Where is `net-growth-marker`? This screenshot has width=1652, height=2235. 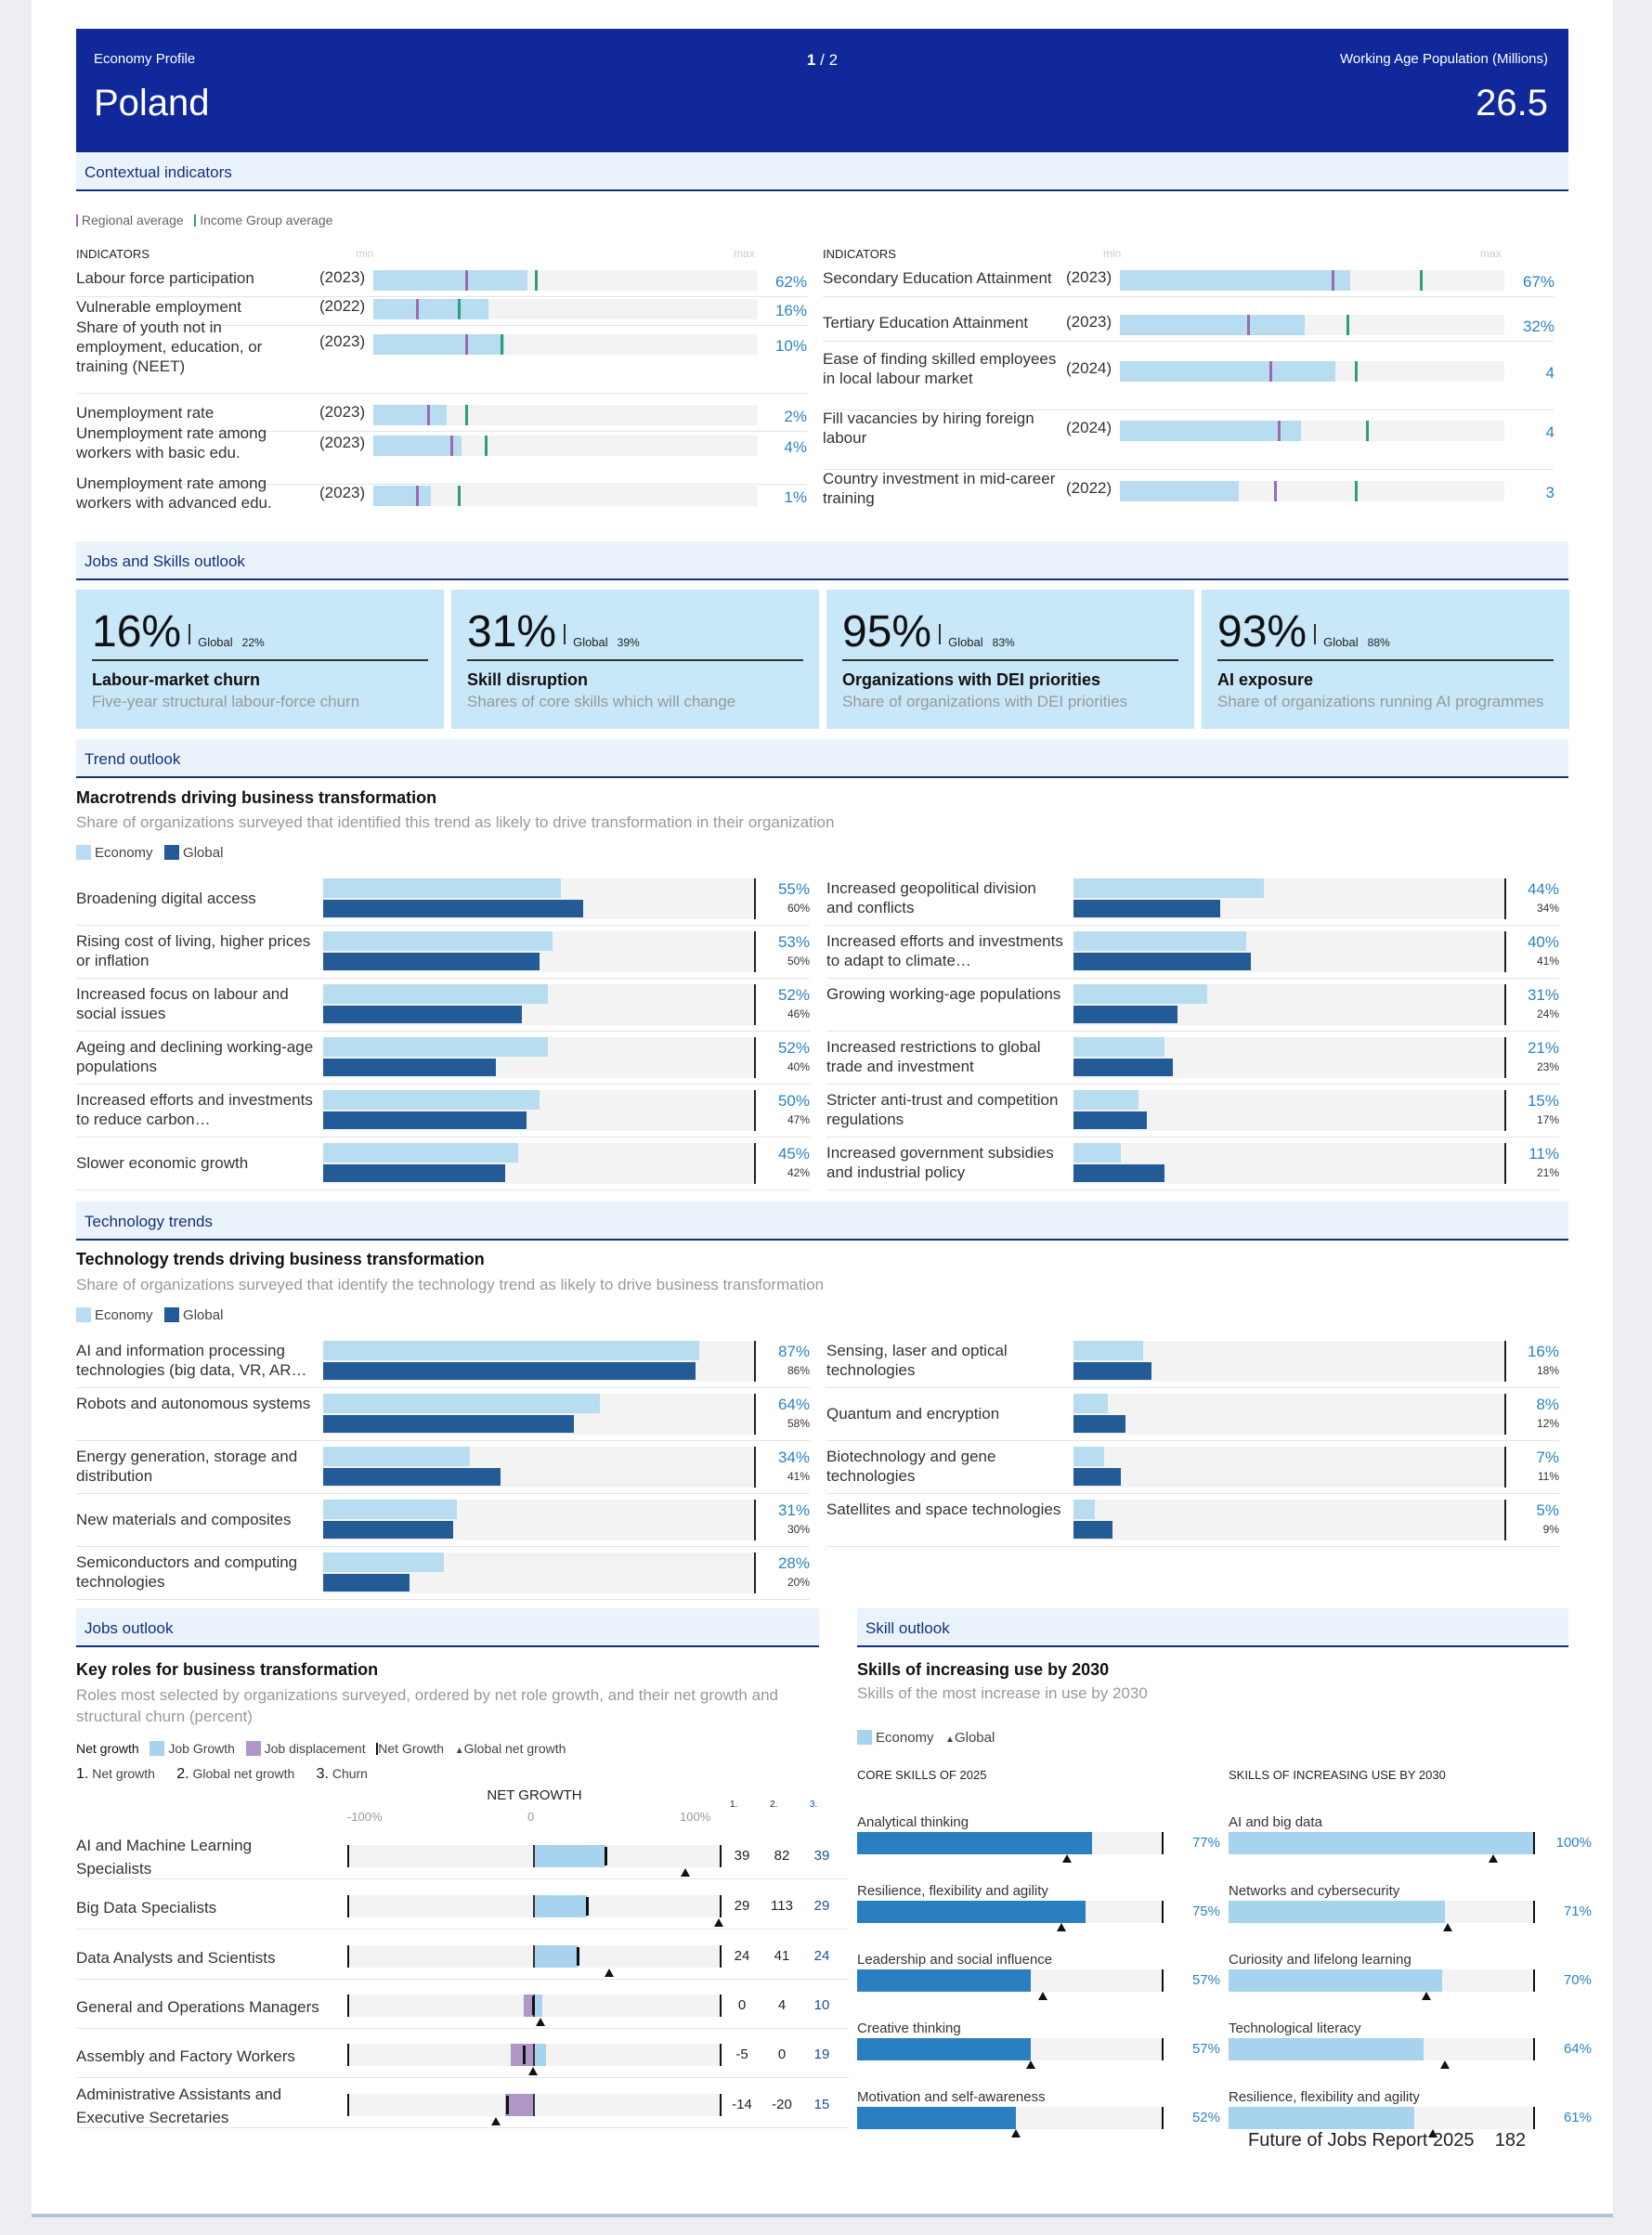 net-growth-marker is located at coordinates (525, 2055).